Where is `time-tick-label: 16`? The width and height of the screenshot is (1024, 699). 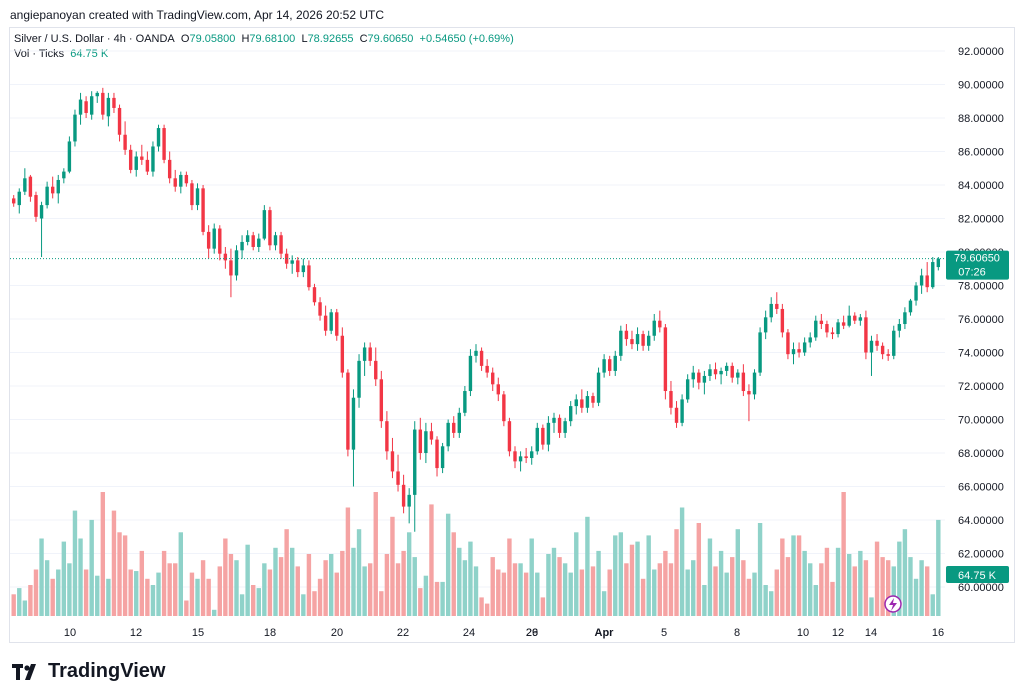 time-tick-label: 16 is located at coordinates (938, 633).